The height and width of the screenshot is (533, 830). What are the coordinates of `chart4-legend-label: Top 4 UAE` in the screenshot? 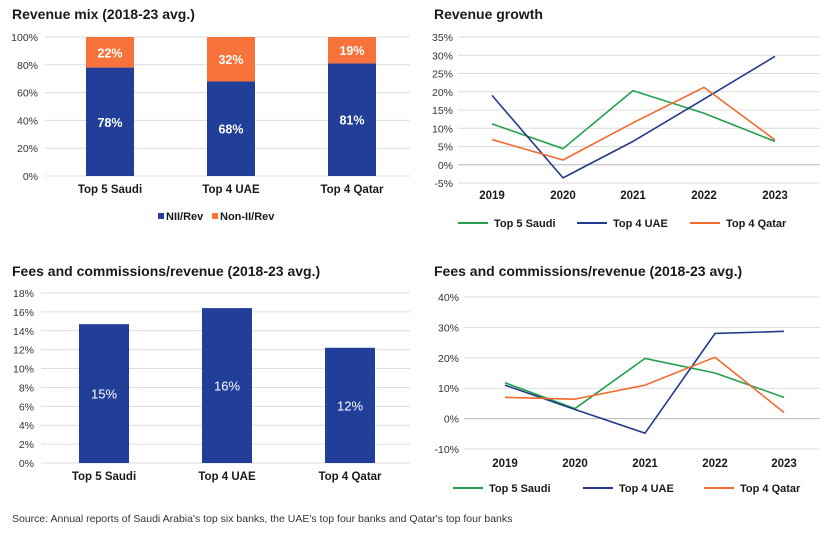 It's located at (646, 489).